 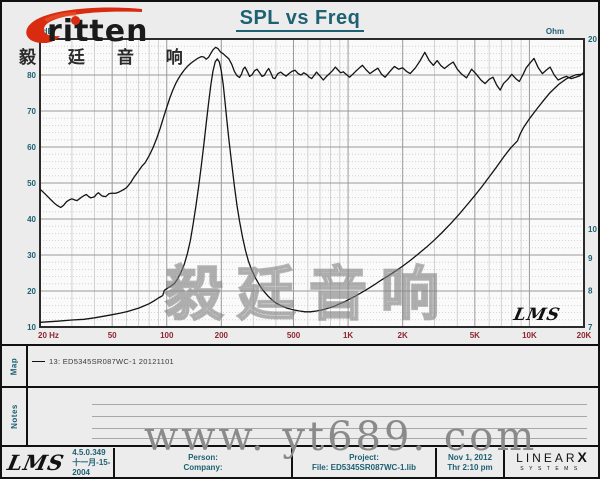 What do you see at coordinates (48, 31) in the screenshot?
I see `y-left-axis-unit: dB` at bounding box center [48, 31].